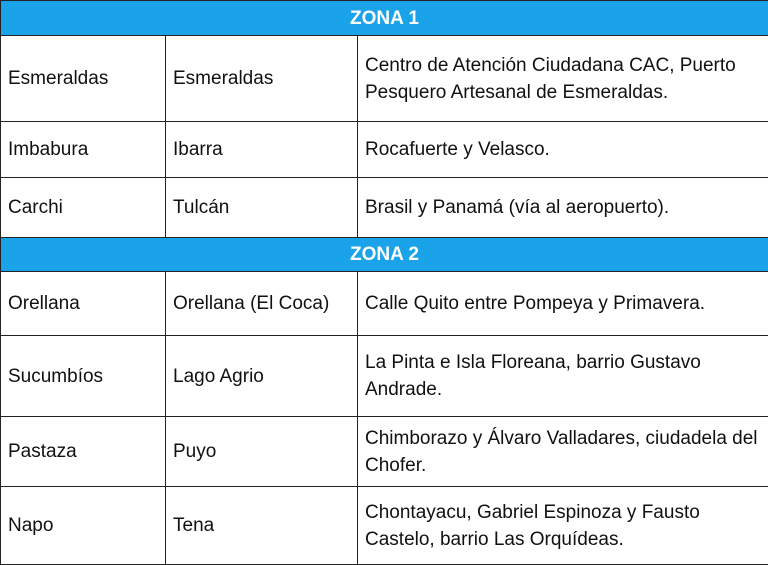  I want to click on city-cell: Lago Agrio, so click(262, 376).